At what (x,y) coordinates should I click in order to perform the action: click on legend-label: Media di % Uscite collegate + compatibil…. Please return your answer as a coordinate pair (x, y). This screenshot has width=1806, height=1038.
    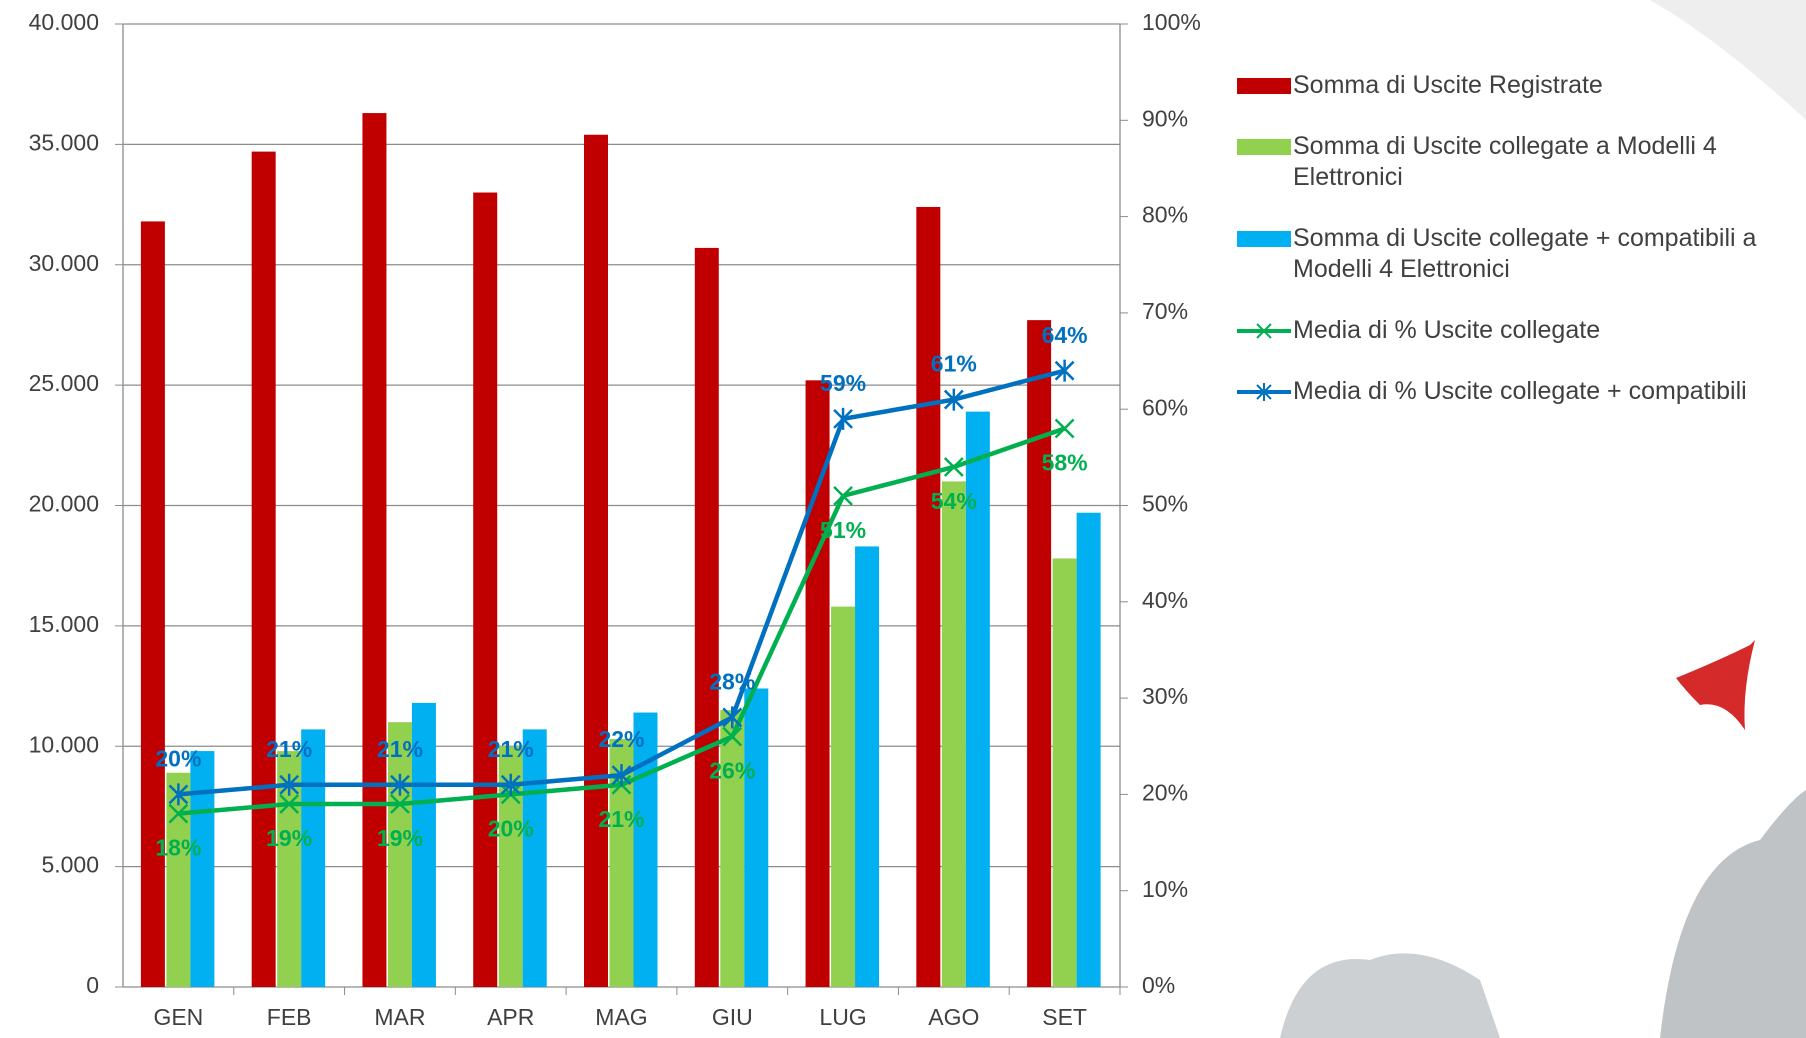
    Looking at the image, I should click on (1520, 391).